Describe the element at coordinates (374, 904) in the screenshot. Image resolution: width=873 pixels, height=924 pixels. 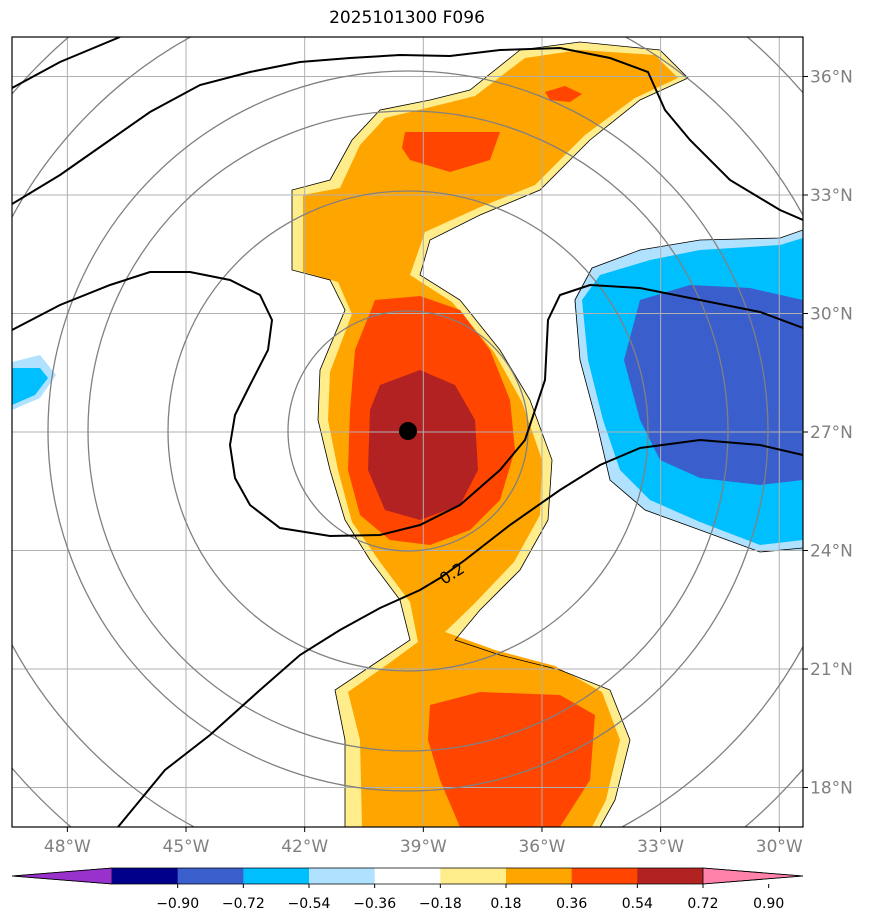
I see `colorbar-tick-label-3: −0.36` at that location.